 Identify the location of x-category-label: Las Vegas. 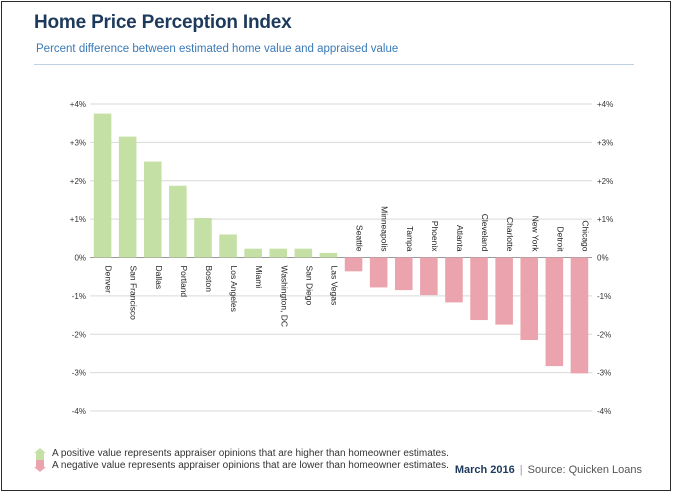
(334, 286).